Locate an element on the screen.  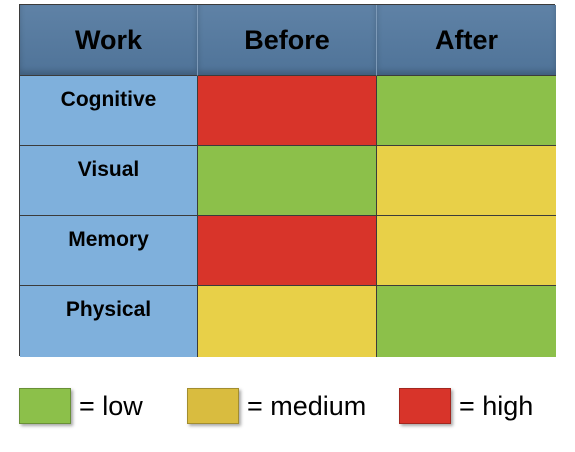
legend-label-medium: = medium is located at coordinates (307, 405).